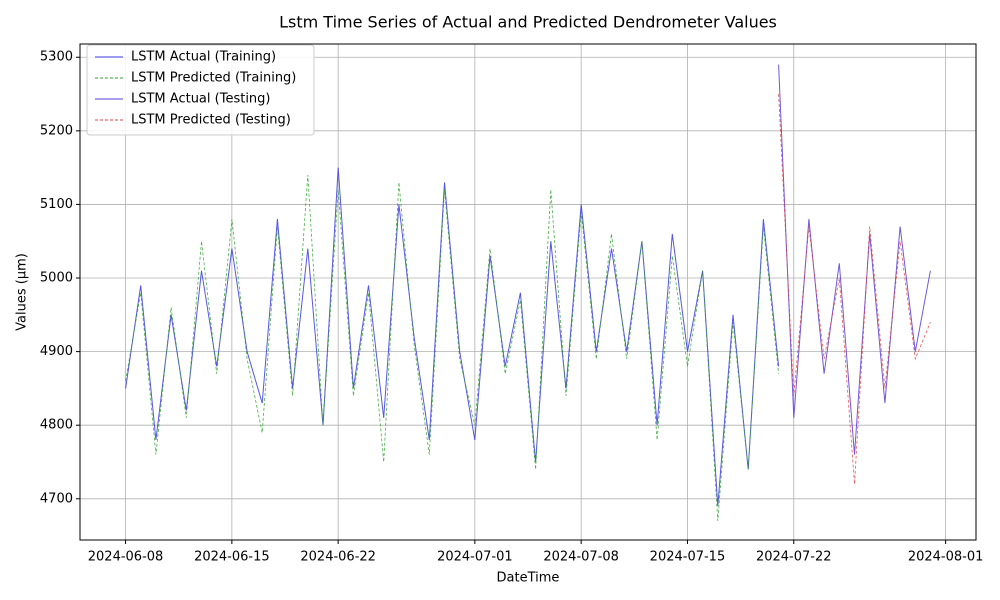 This screenshot has width=1000, height=600. What do you see at coordinates (126, 557) in the screenshot?
I see `x-tick-label: 2024-06-08` at bounding box center [126, 557].